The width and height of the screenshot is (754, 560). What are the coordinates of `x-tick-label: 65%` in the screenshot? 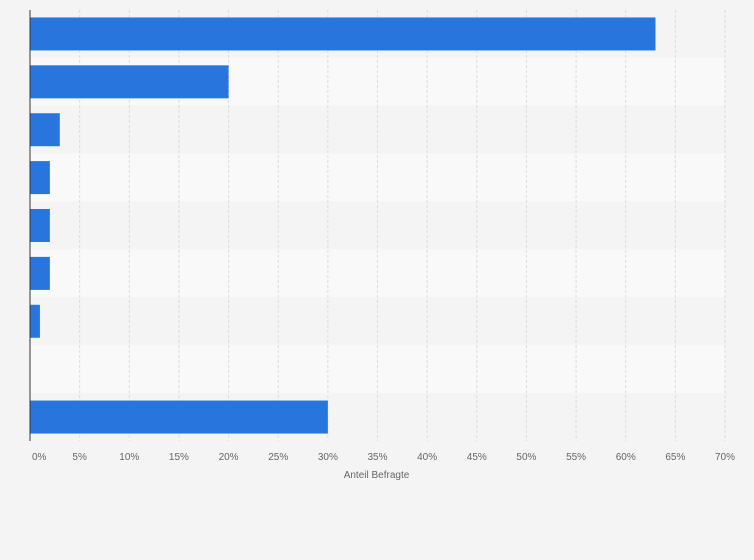 It's located at (675, 457).